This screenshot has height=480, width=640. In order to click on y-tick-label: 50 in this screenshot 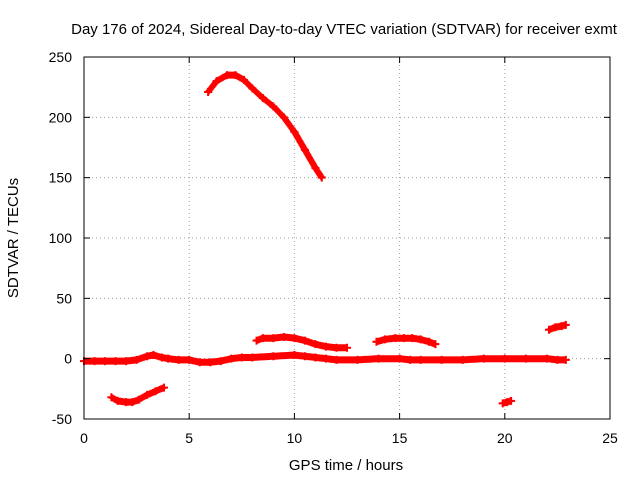, I will do `click(64, 298)`.